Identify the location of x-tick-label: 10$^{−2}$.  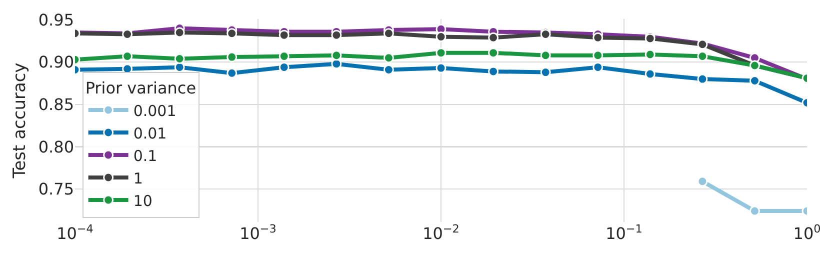
(441, 232).